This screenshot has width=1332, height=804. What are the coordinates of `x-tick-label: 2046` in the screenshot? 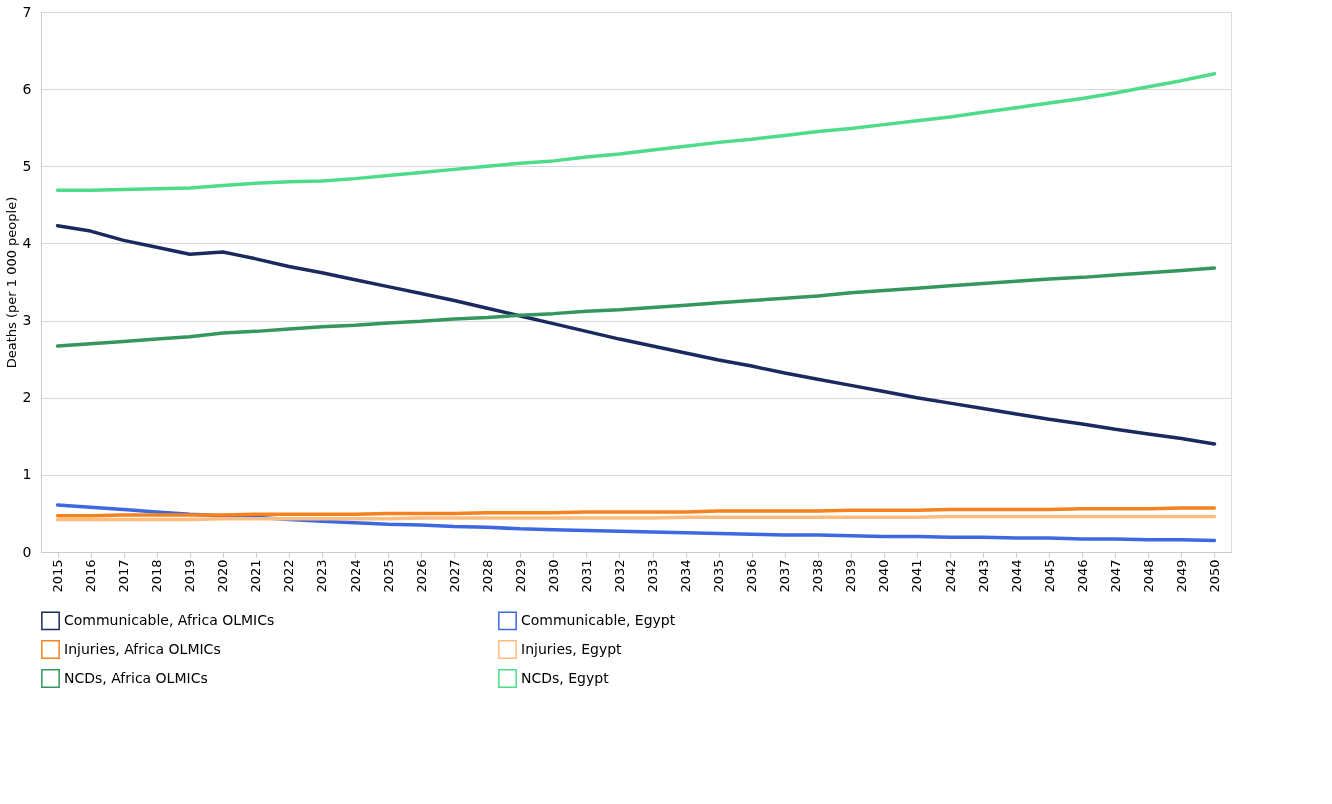 It's located at (1082, 576).